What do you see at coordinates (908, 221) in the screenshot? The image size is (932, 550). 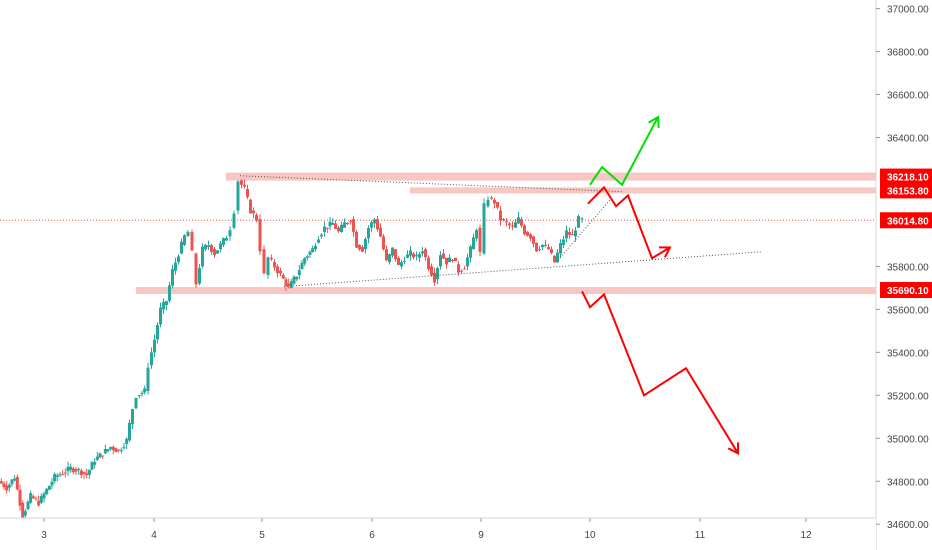 I see `price-level-label: 36014.80` at bounding box center [908, 221].